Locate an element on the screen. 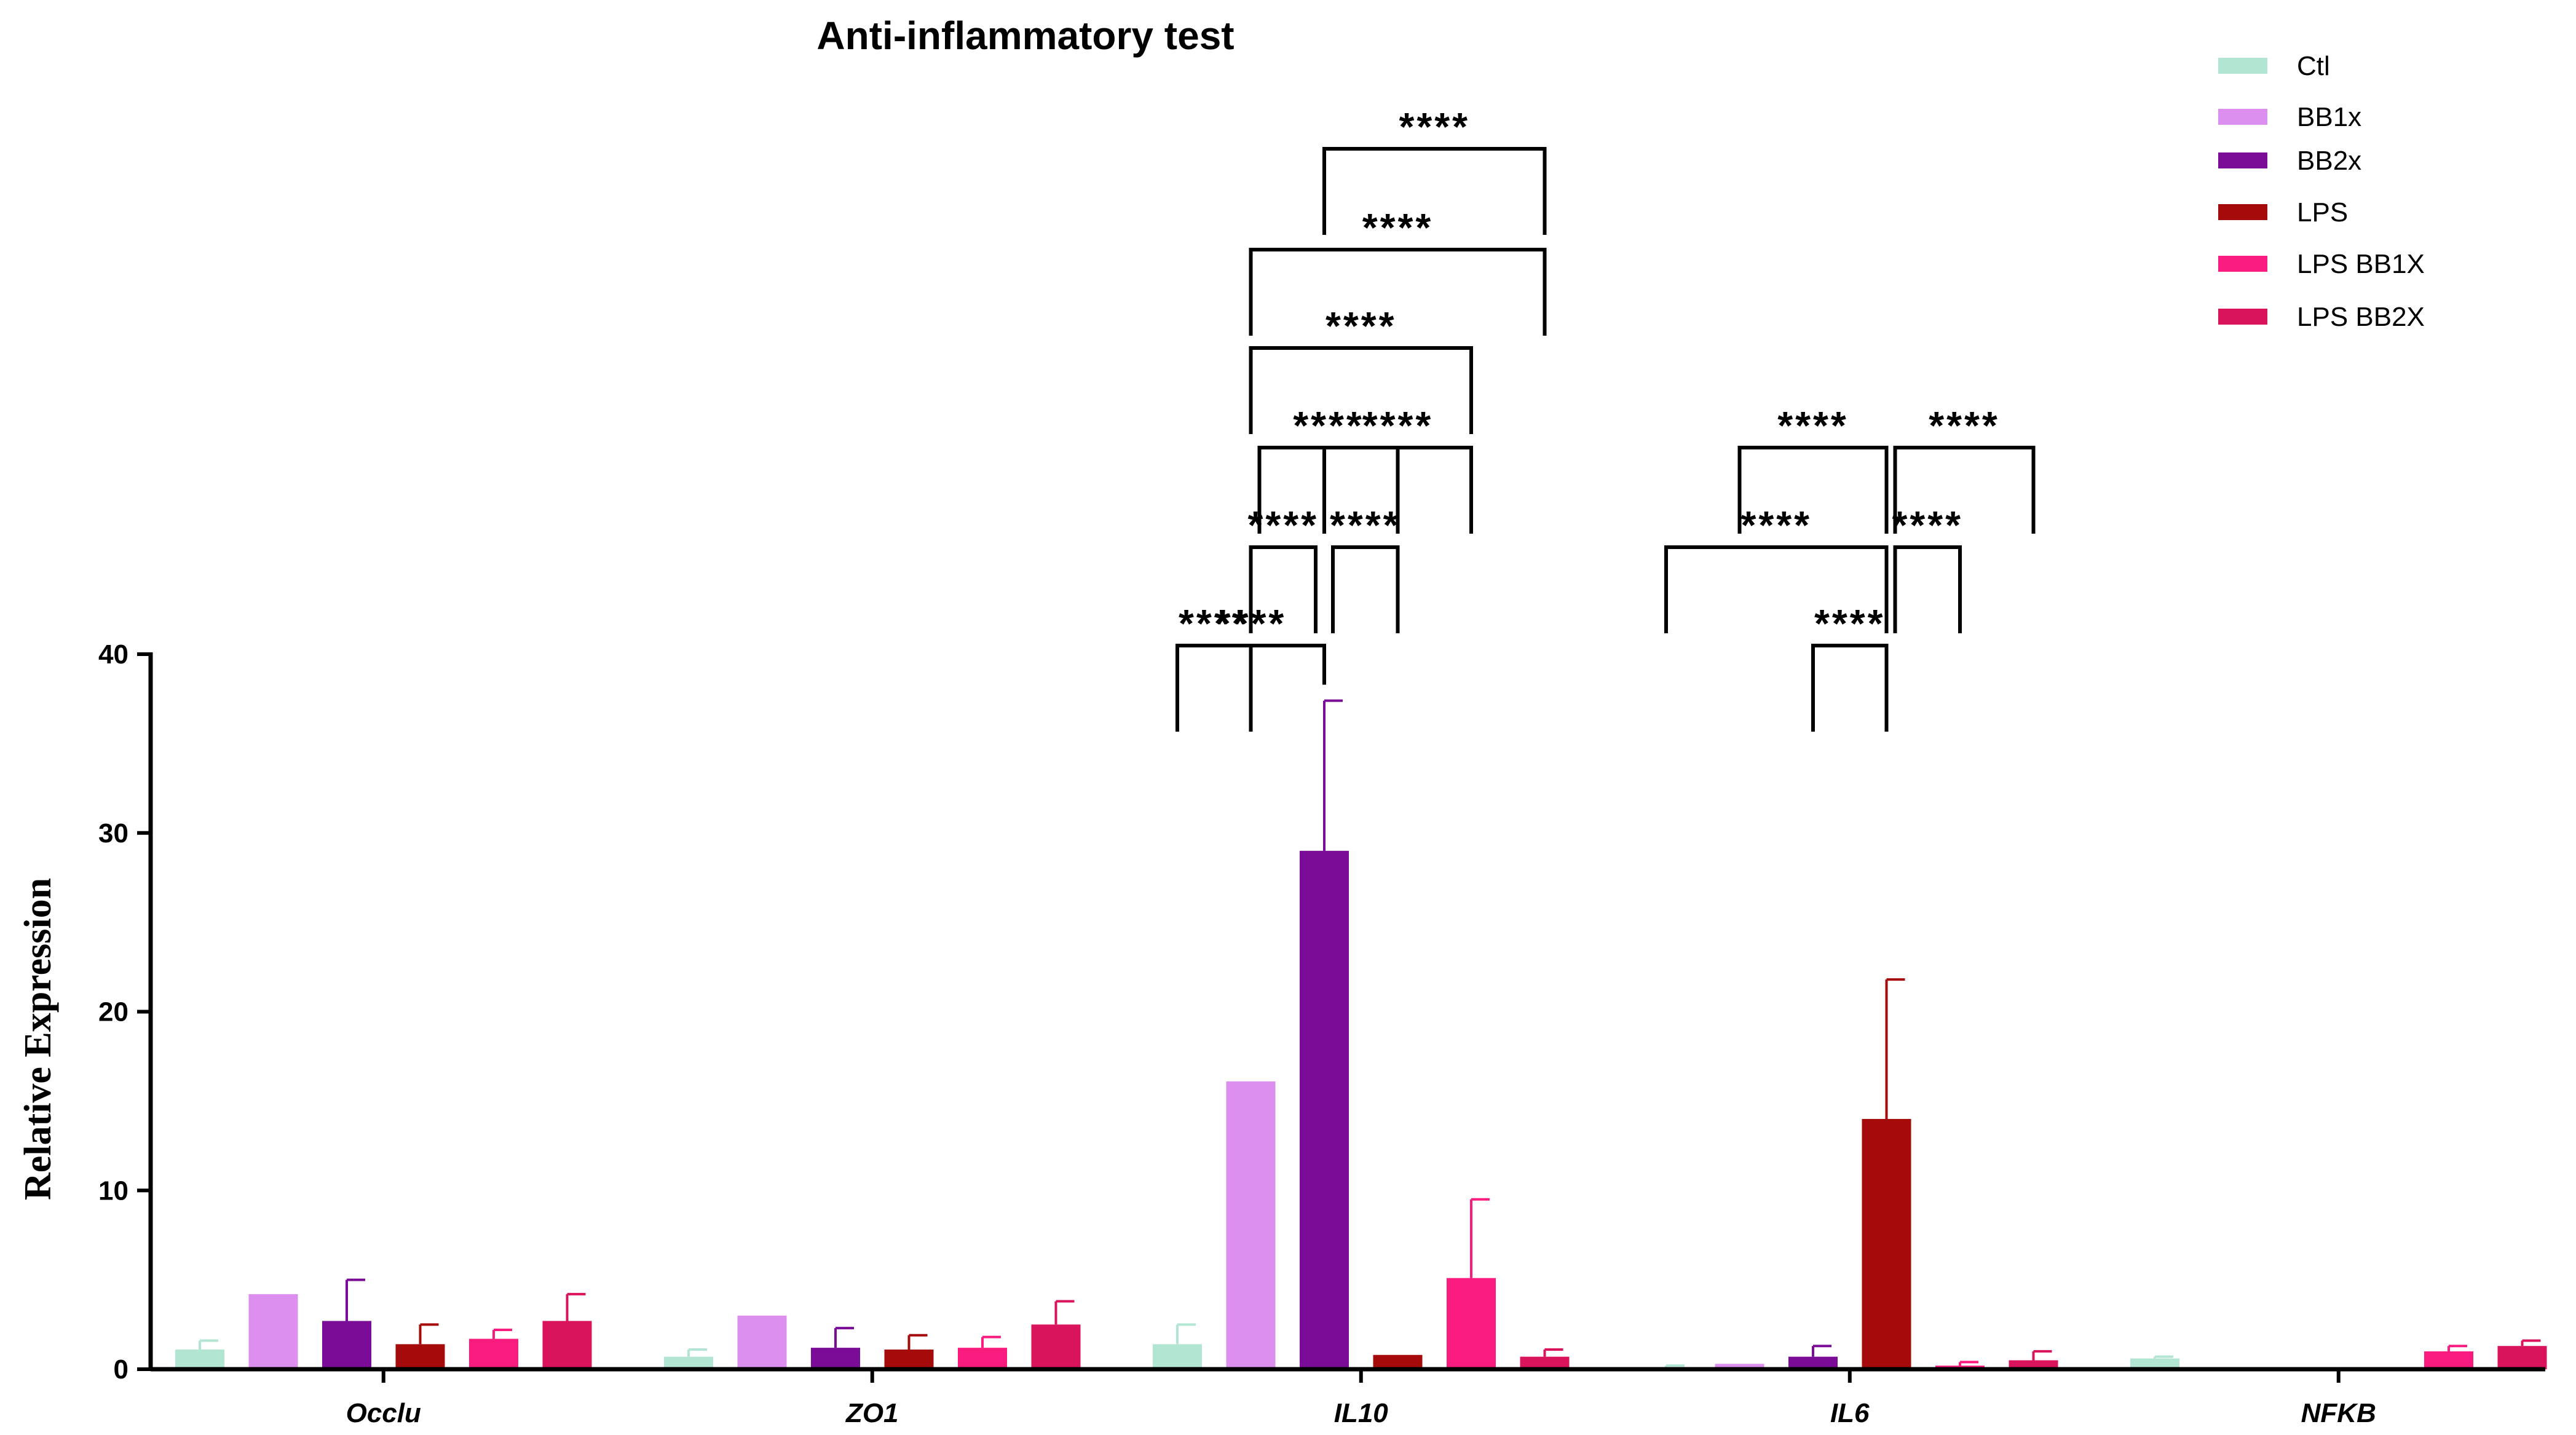 The width and height of the screenshot is (2576, 1435). bar-IL10-Ctl is located at coordinates (1177, 1356).